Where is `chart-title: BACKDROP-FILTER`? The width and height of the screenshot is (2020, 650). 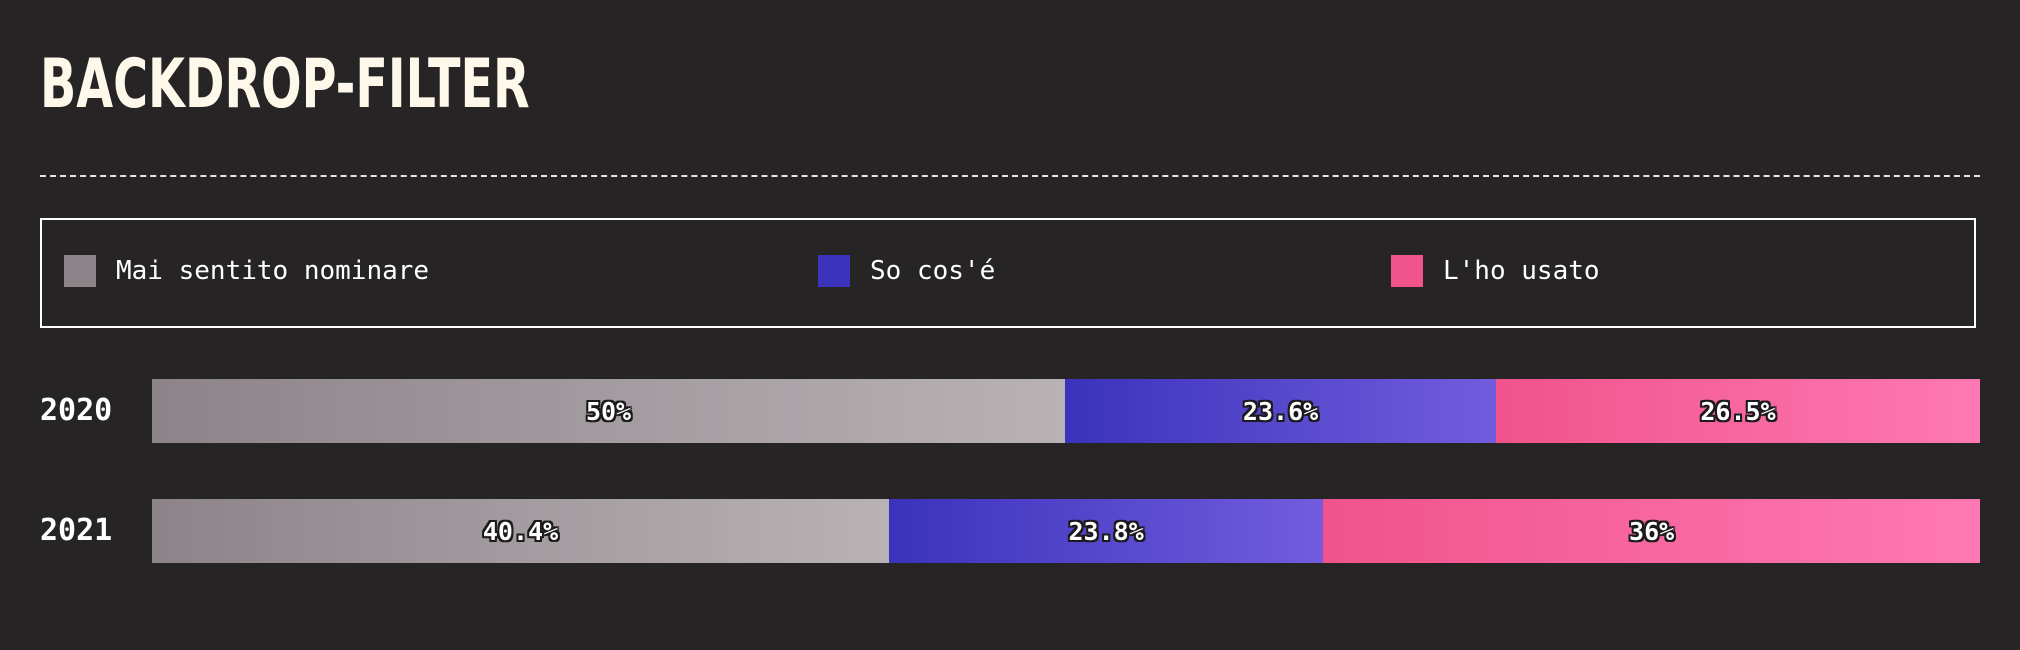
chart-title: BACKDROP-FILTER is located at coordinates (285, 84).